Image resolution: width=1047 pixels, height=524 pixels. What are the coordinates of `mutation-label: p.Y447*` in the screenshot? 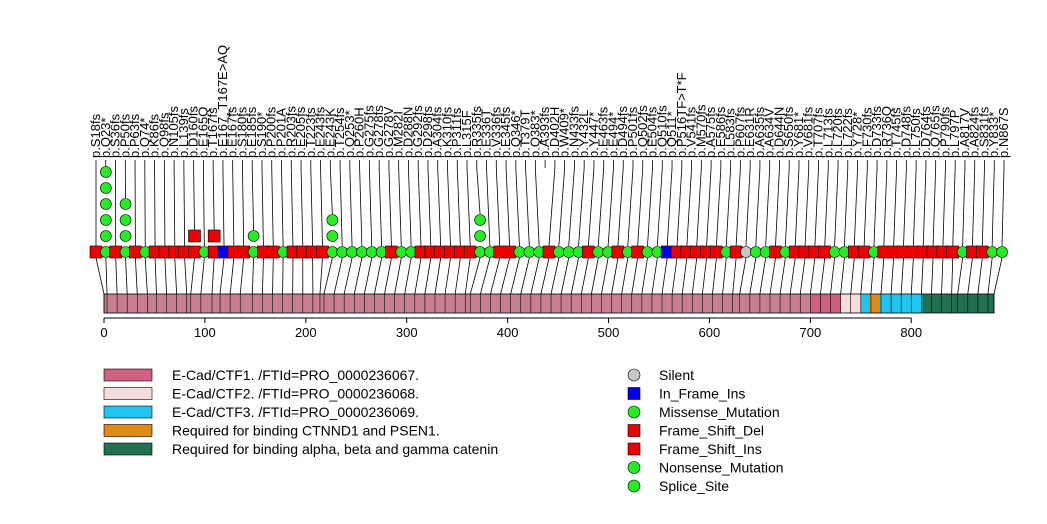 It's located at (593, 135).